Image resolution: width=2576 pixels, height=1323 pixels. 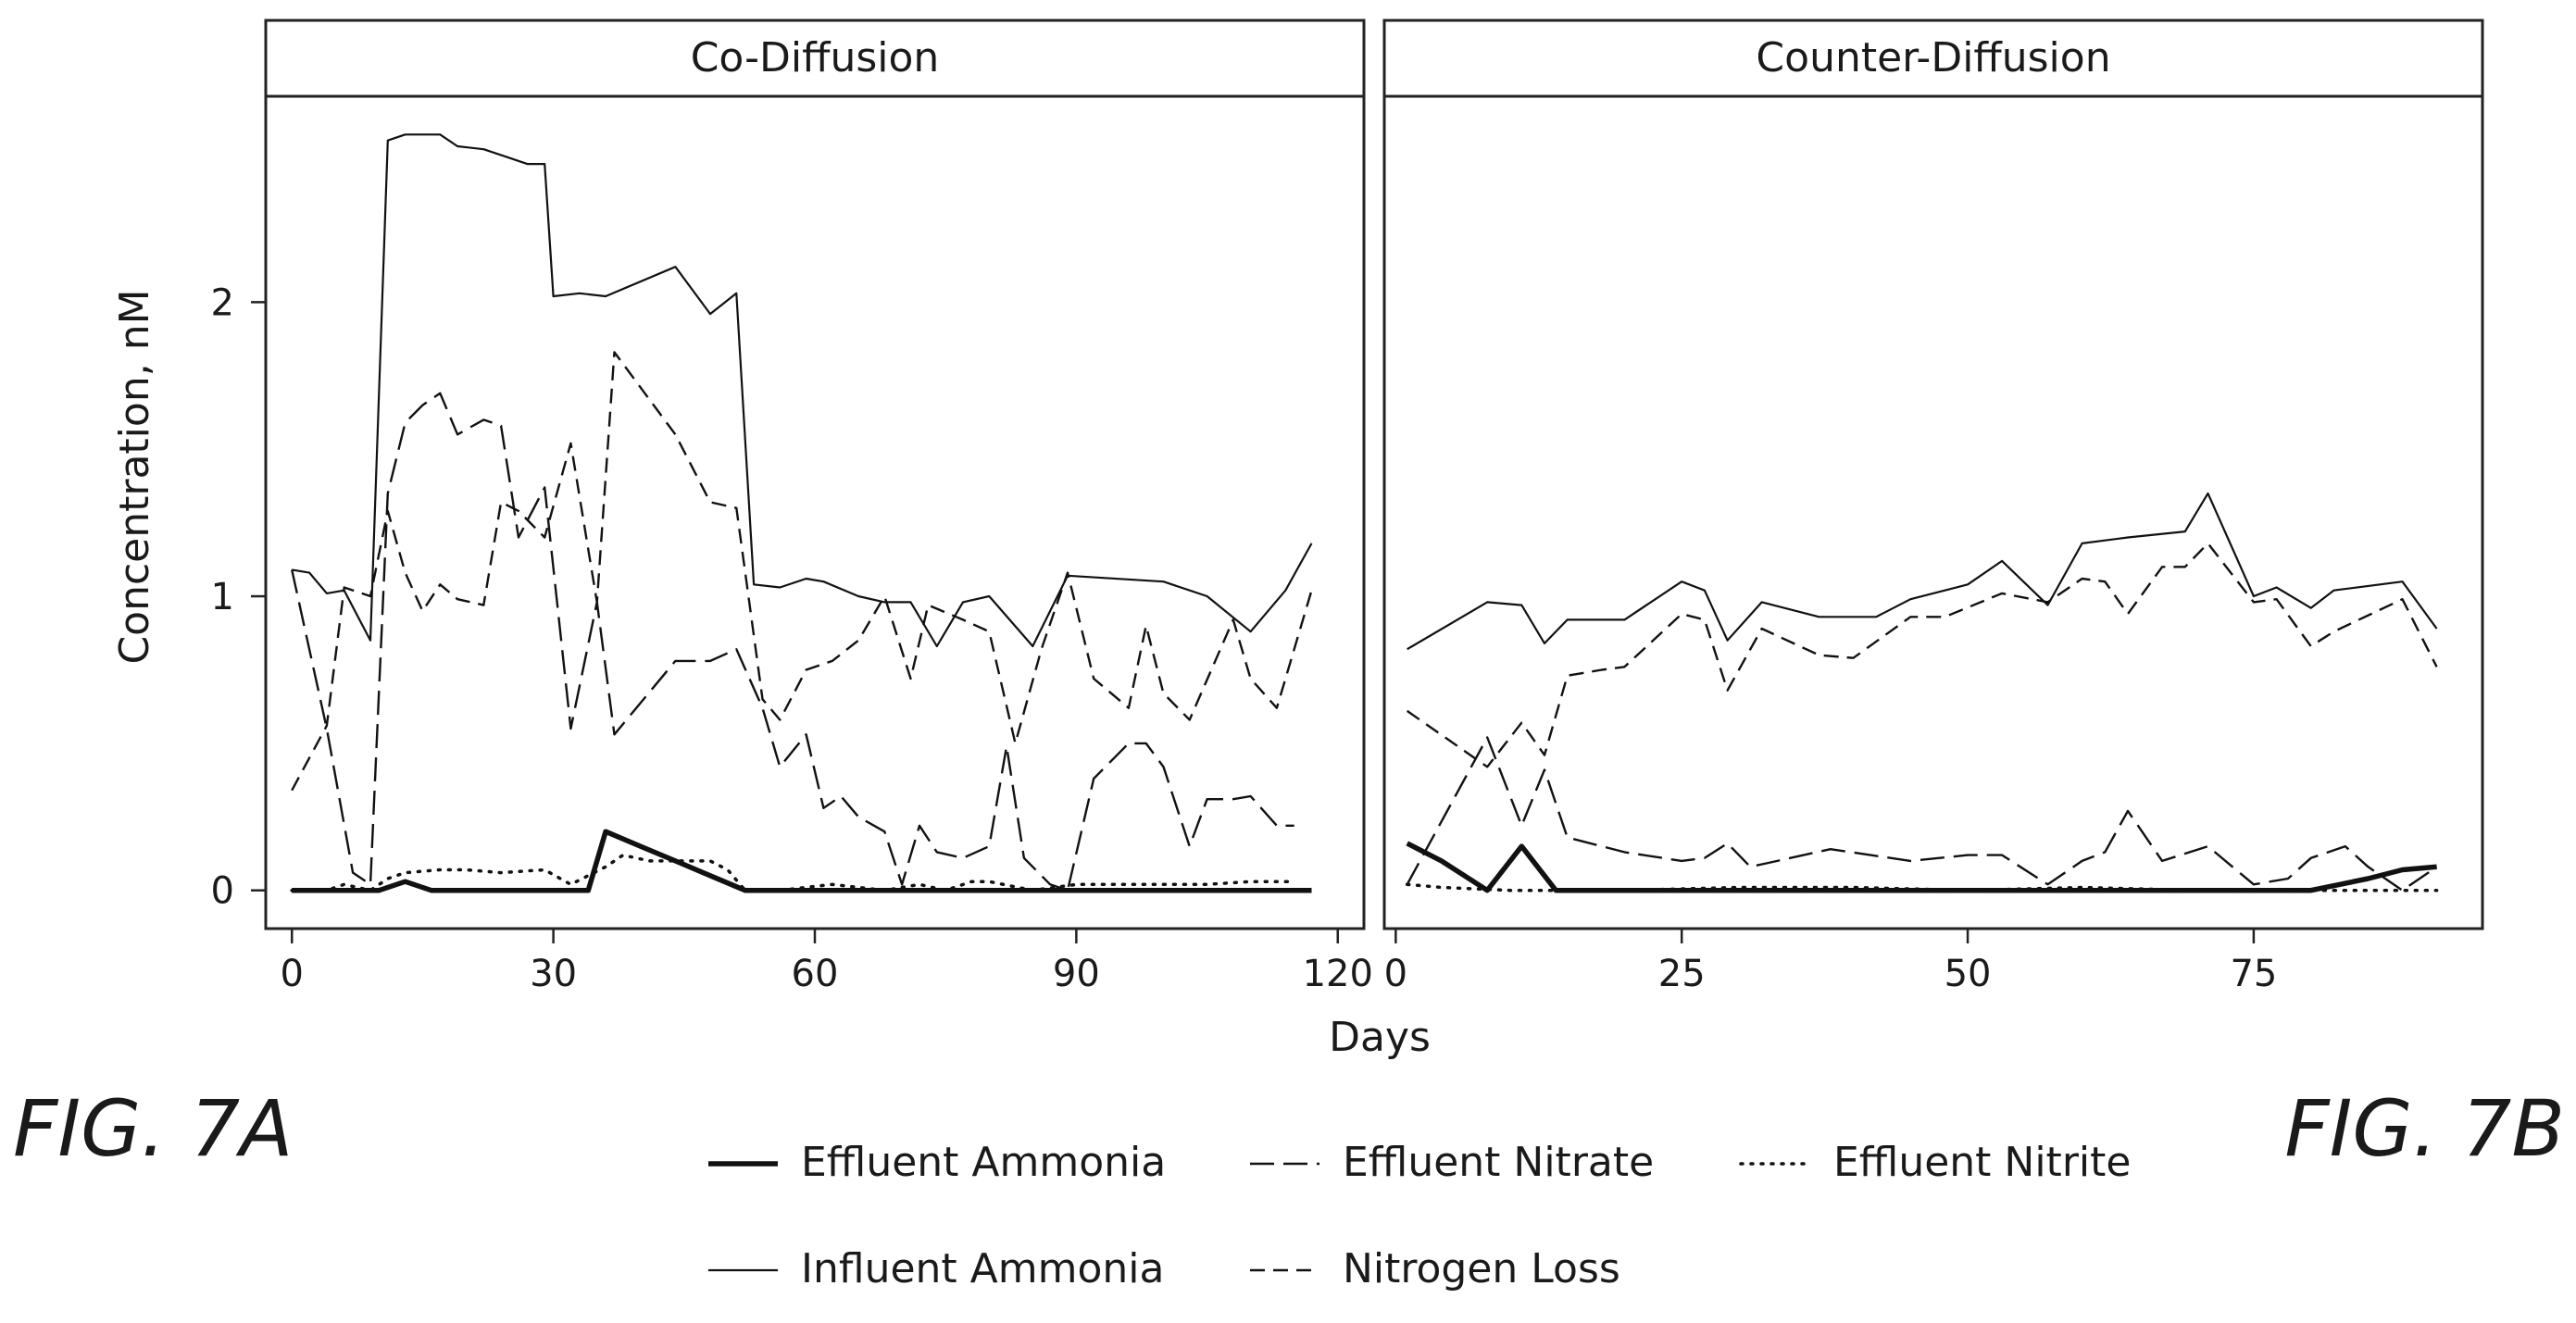 I want to click on x-axis-title: Days, so click(x=1380, y=1037).